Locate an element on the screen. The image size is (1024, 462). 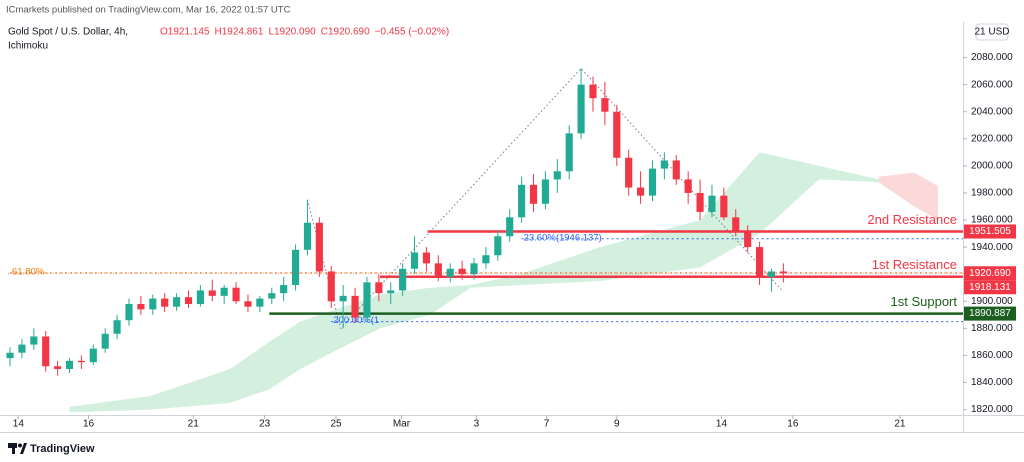
y-tick-label: 1940.000 is located at coordinates (992, 247).